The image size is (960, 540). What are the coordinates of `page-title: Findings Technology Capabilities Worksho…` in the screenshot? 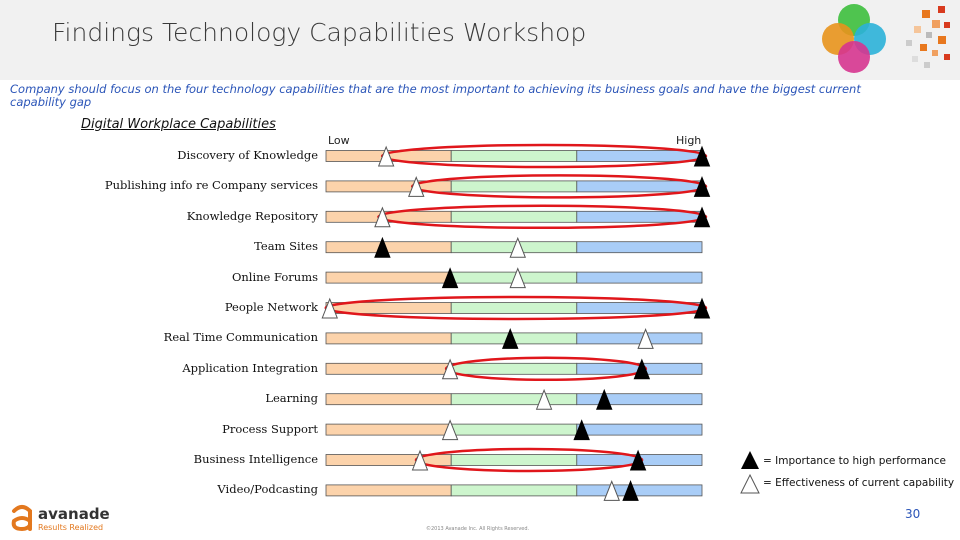 It's located at (319, 32).